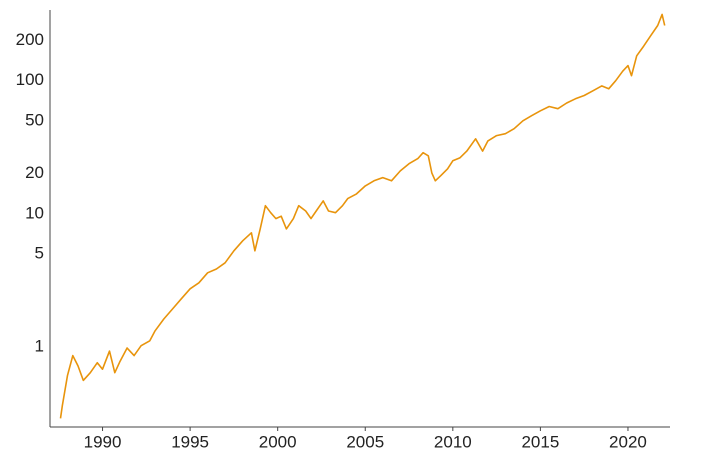 This screenshot has width=707, height=463. Describe the element at coordinates (278, 441) in the screenshot. I see `x-tick-label: 2000` at that location.